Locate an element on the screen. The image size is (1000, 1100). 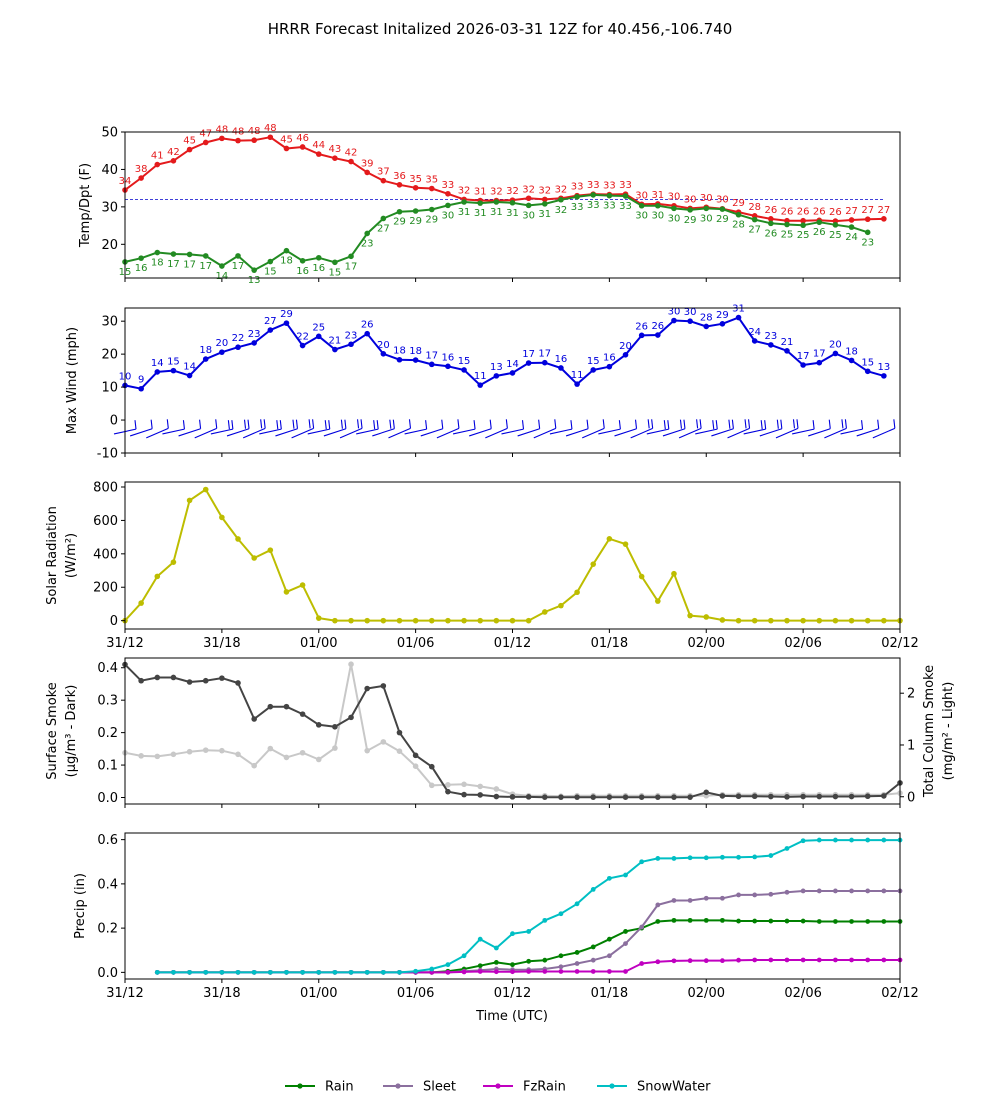
legend-entry: Sleet is located at coordinates (439, 1087).